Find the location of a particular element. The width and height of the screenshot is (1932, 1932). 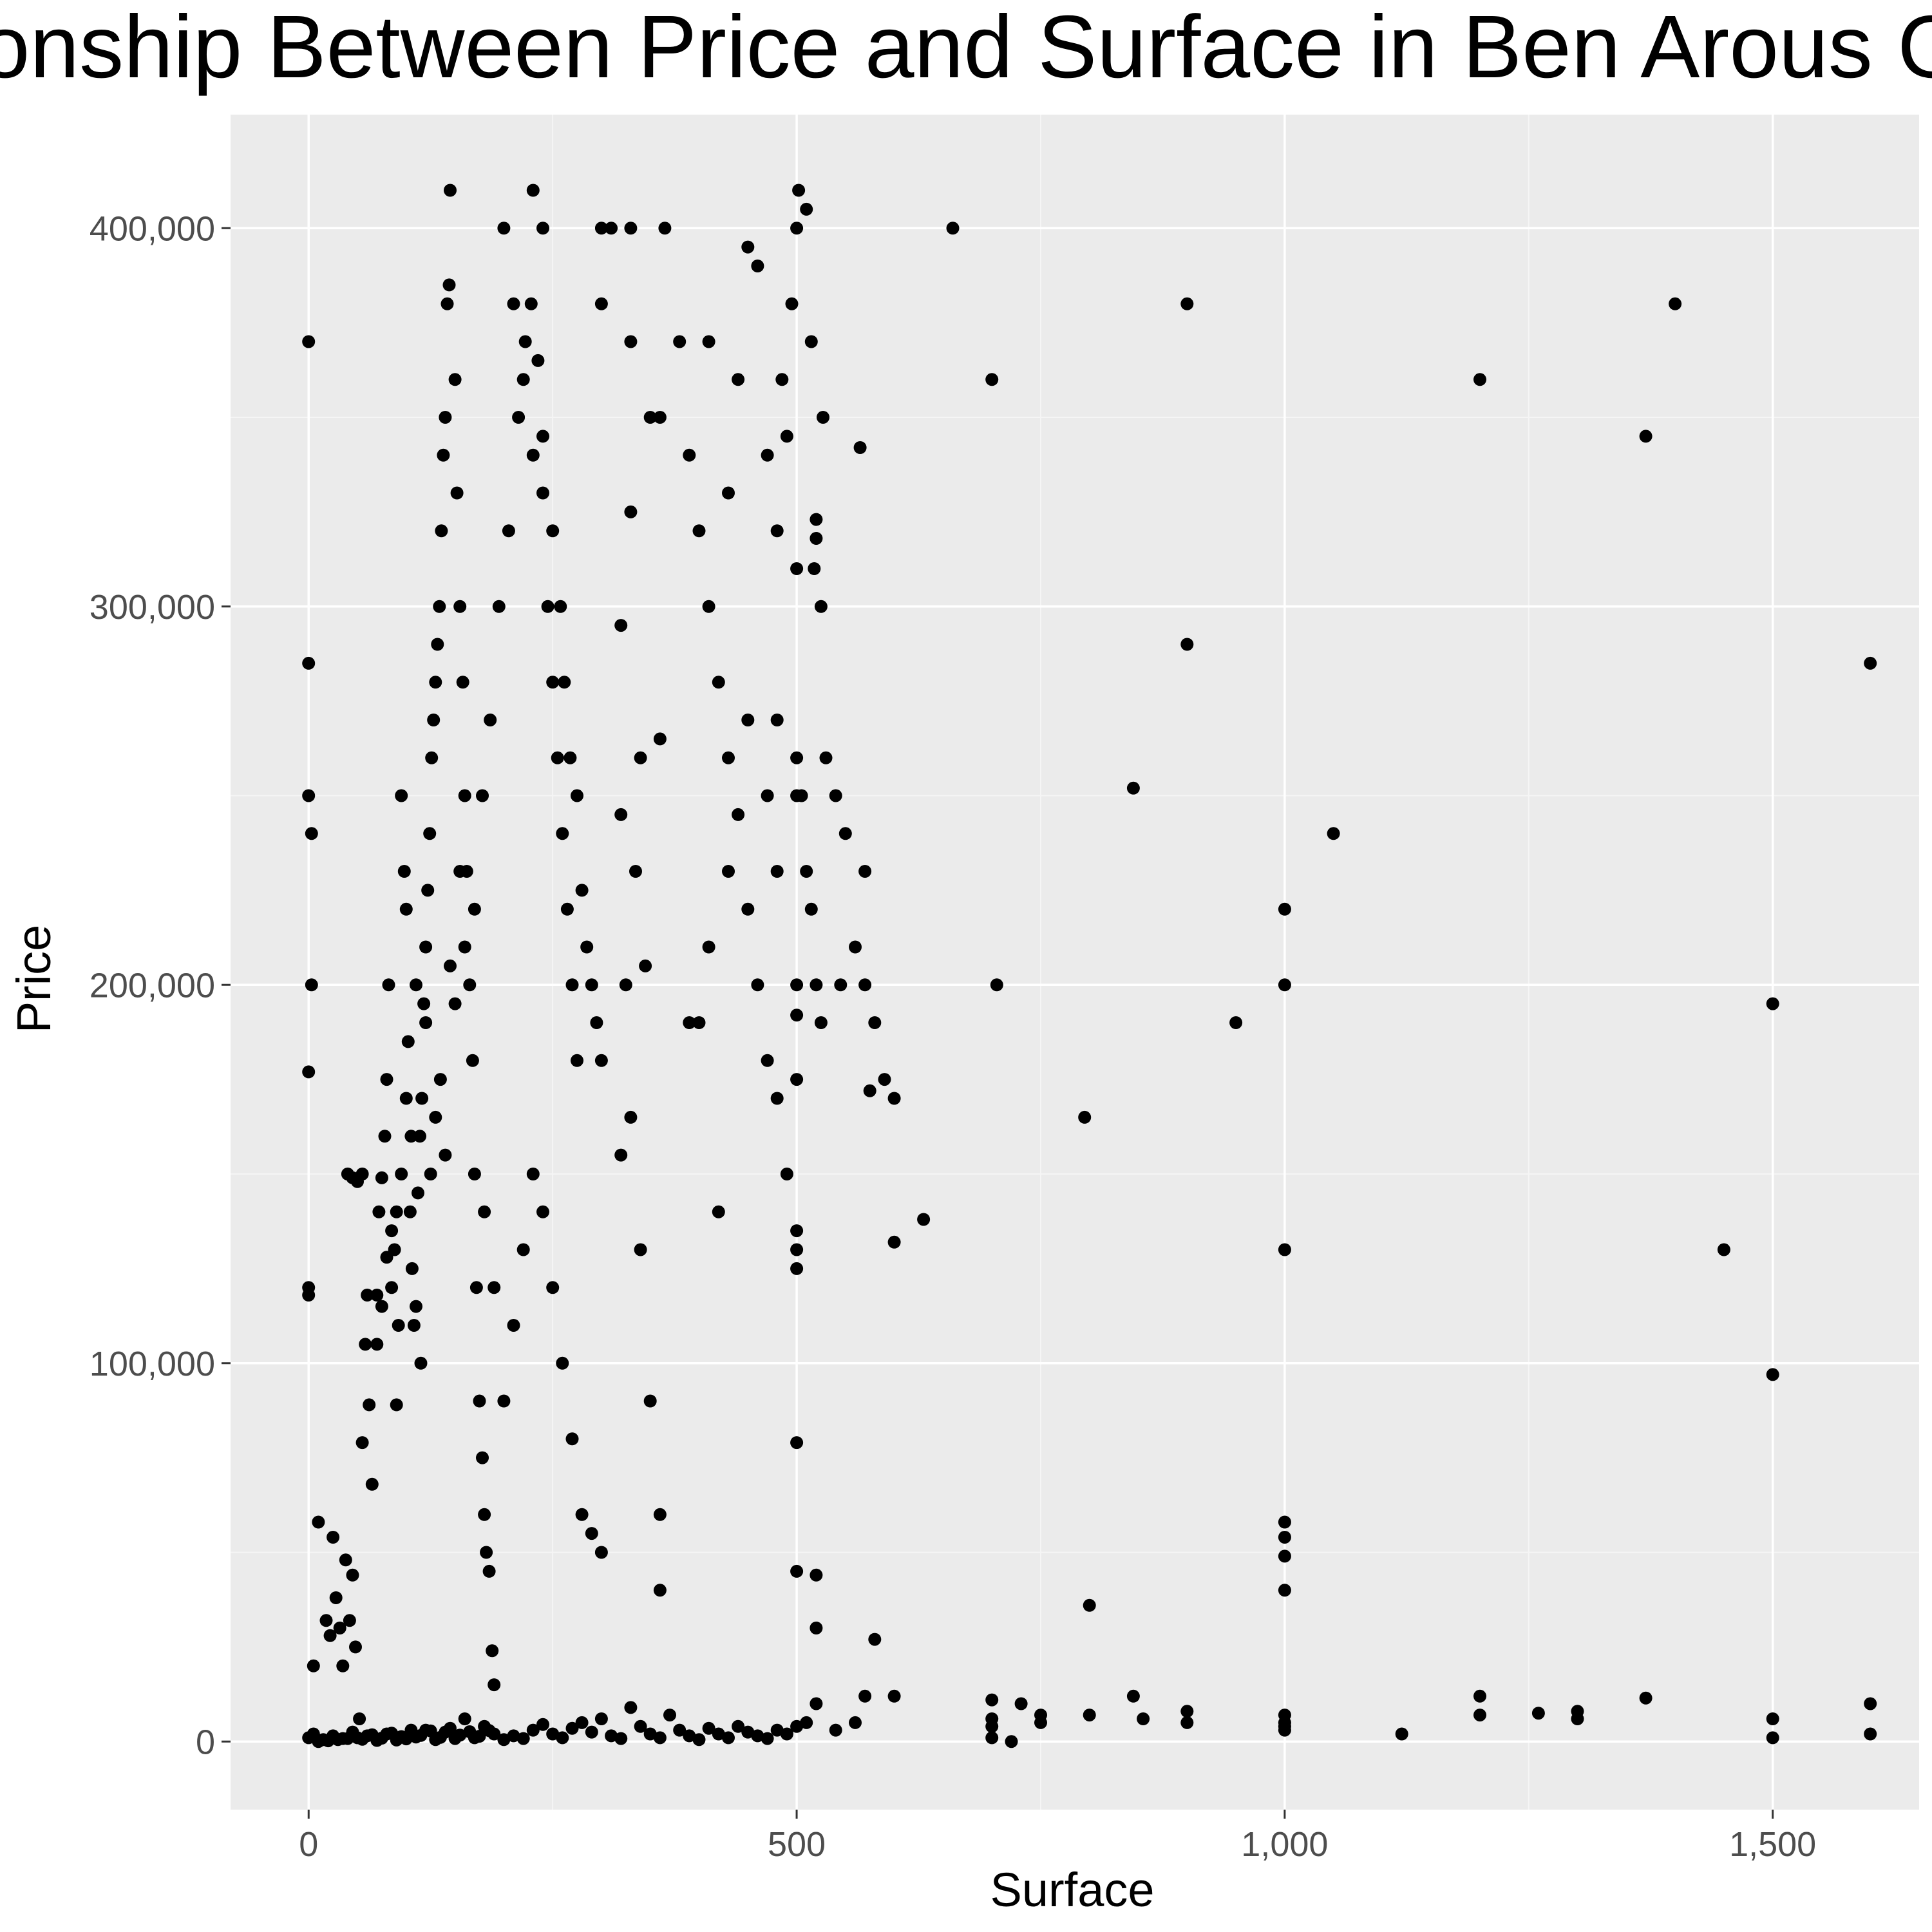

x-tick-label: 0 is located at coordinates (309, 1845).